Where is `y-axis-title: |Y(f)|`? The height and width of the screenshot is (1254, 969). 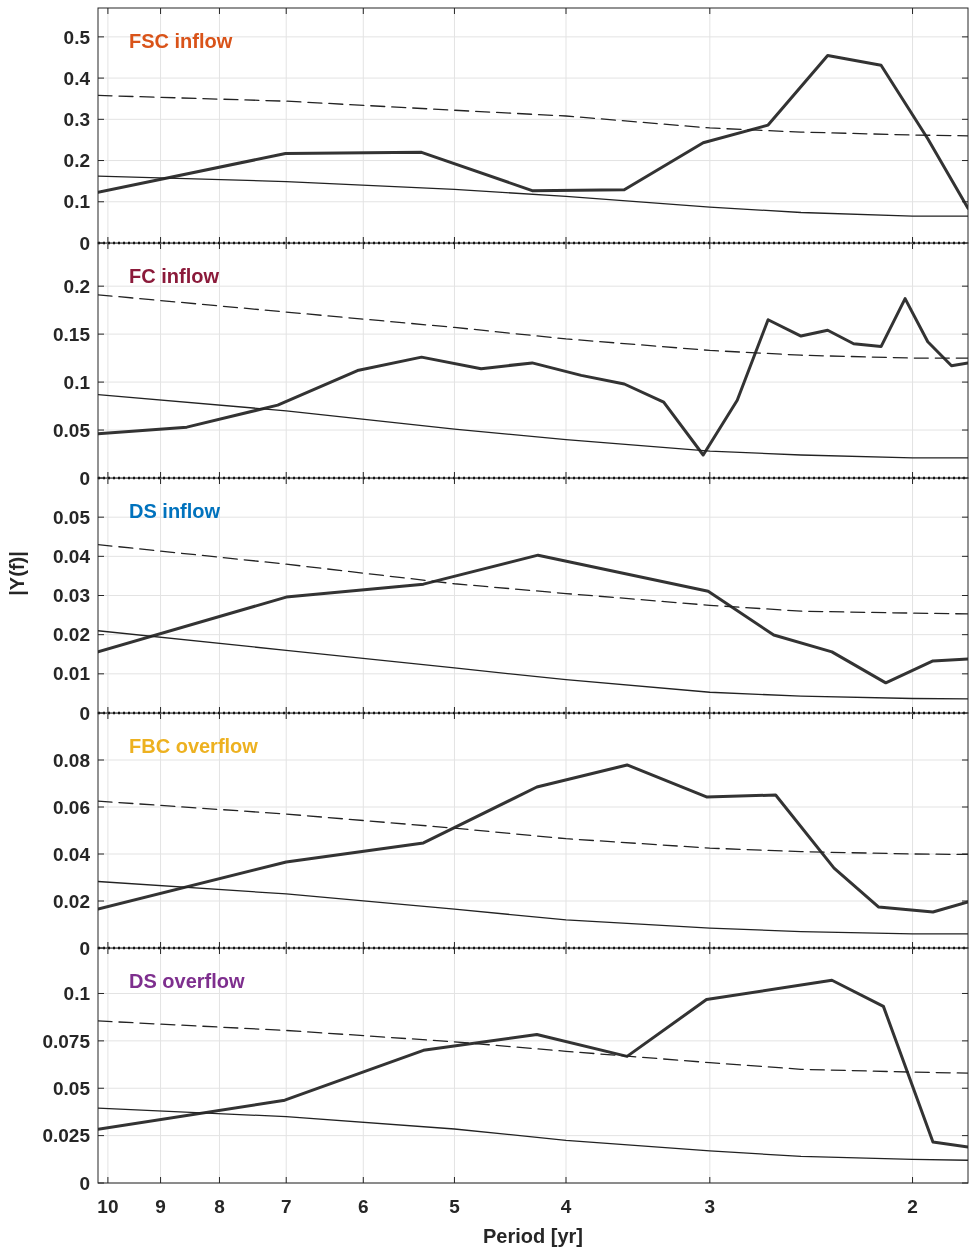 y-axis-title: |Y(f)| is located at coordinates (17, 573).